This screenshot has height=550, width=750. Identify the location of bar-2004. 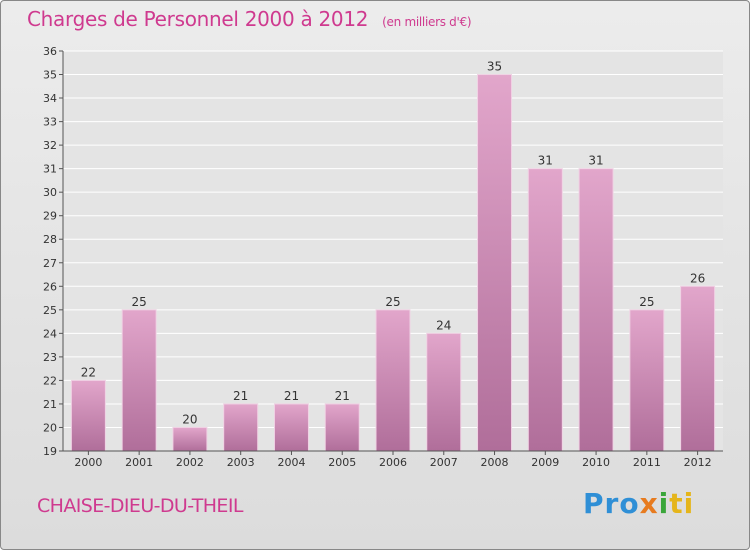
(291, 427).